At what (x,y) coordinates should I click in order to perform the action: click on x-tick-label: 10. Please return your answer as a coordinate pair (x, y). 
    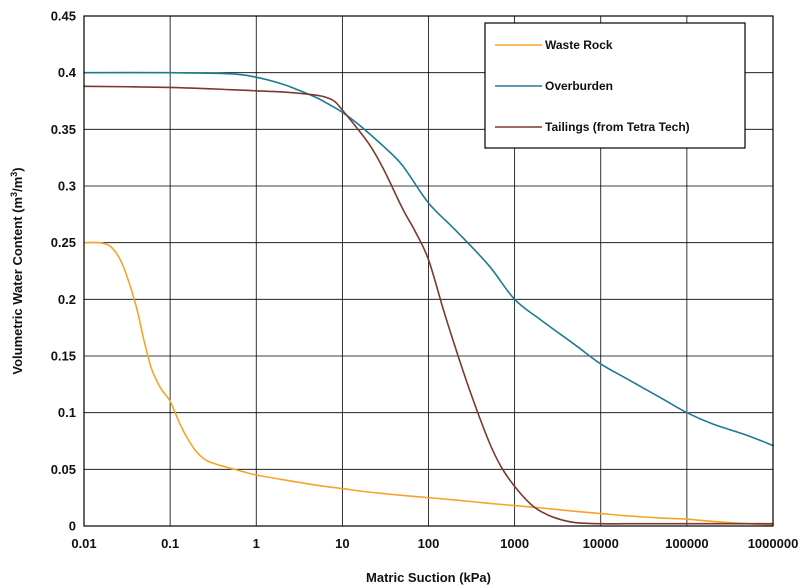
    Looking at the image, I should click on (342, 543).